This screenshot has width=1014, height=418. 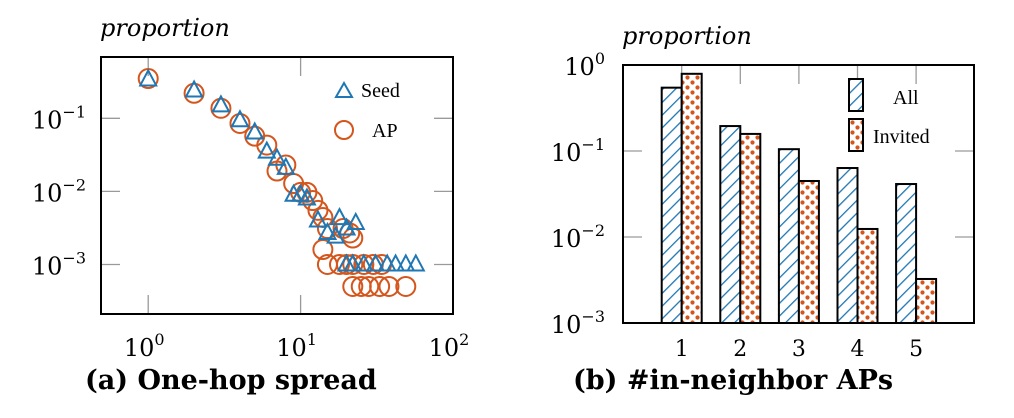 What do you see at coordinates (231, 380) in the screenshot?
I see `caption-a: (a) One-hop spread` at bounding box center [231, 380].